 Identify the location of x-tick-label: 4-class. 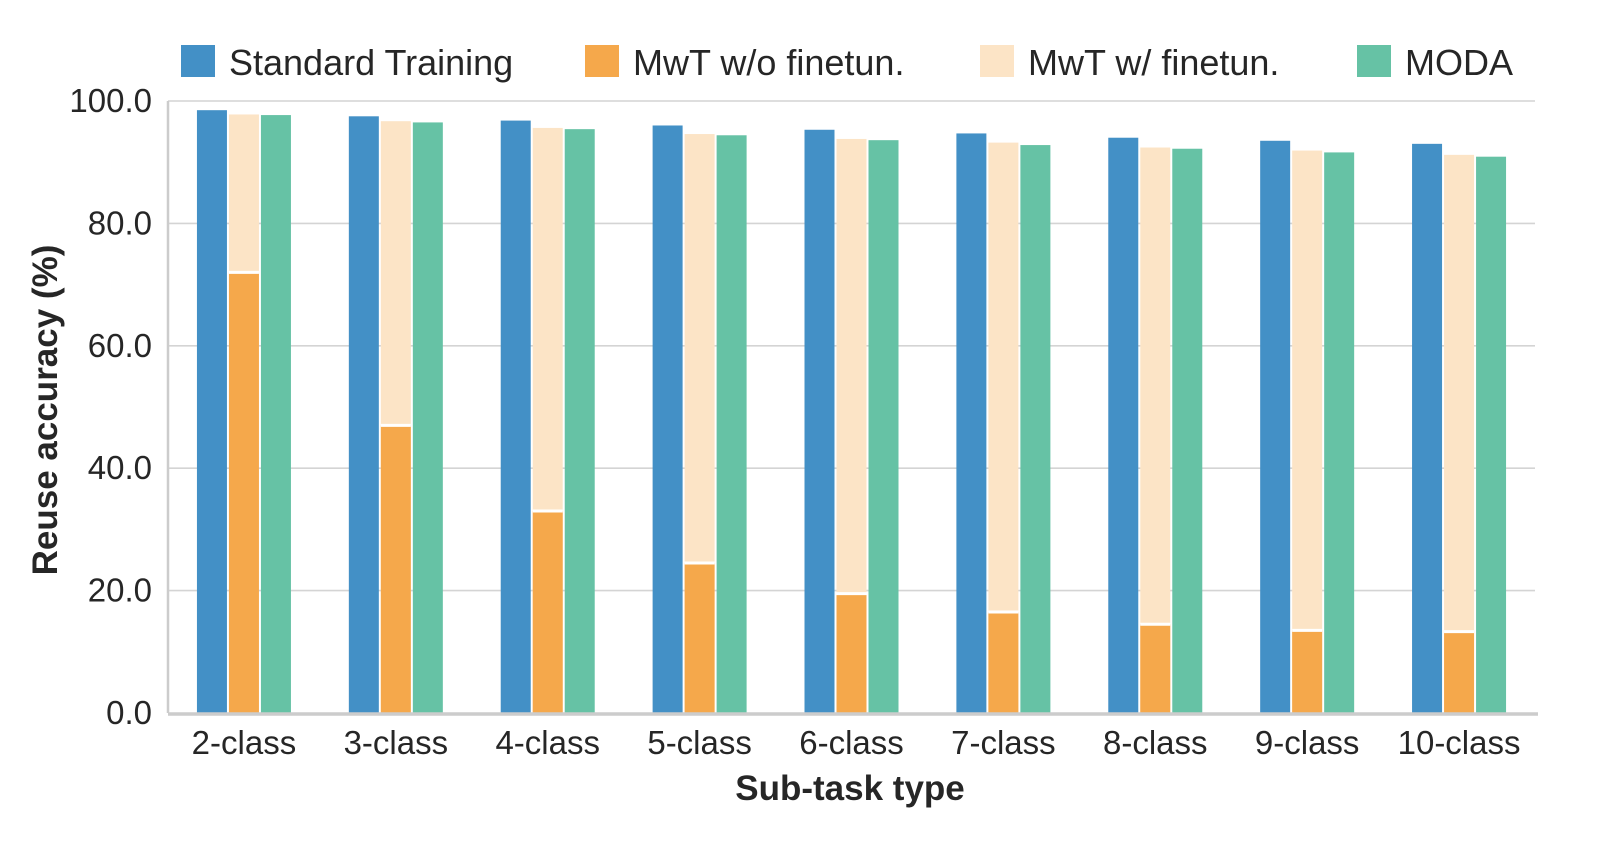
(547, 742).